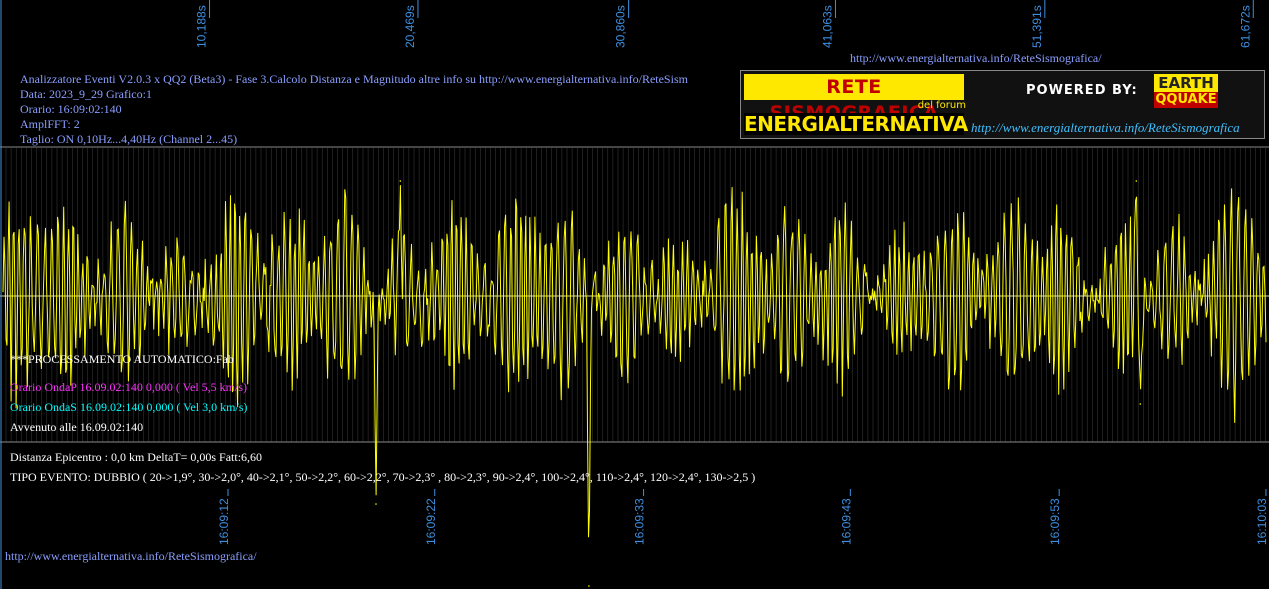 The image size is (1269, 589). What do you see at coordinates (640, 521) in the screenshot?
I see `bottom-tick-label: 16:09:33` at bounding box center [640, 521].